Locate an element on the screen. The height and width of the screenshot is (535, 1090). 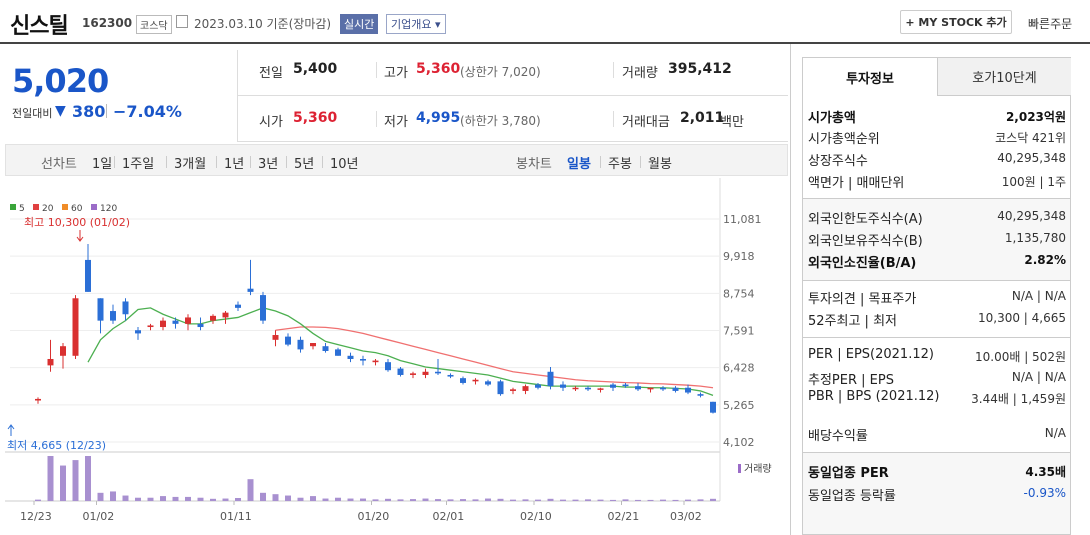
tab-orderbook-10: 호가10단계 is located at coordinates (1004, 77).